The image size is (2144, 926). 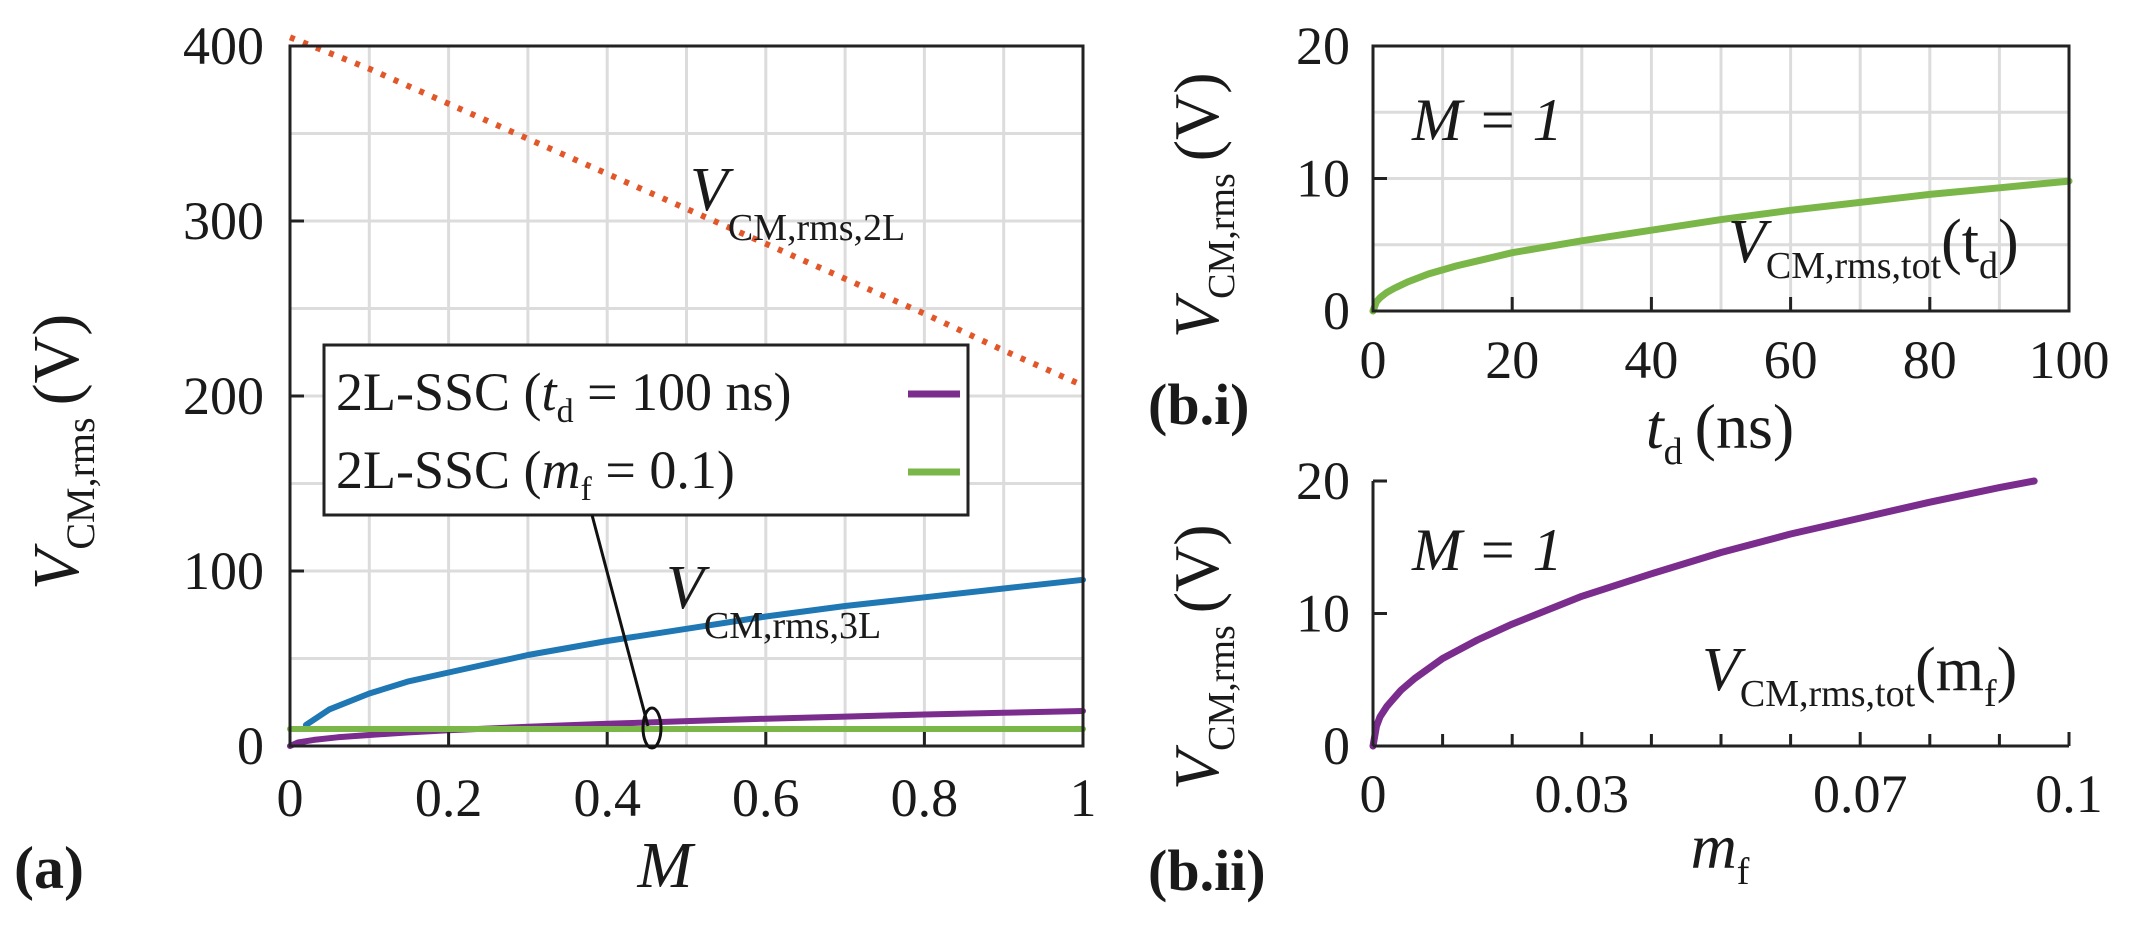 What do you see at coordinates (56, 566) in the screenshot?
I see `ylabel-a-base: V` at bounding box center [56, 566].